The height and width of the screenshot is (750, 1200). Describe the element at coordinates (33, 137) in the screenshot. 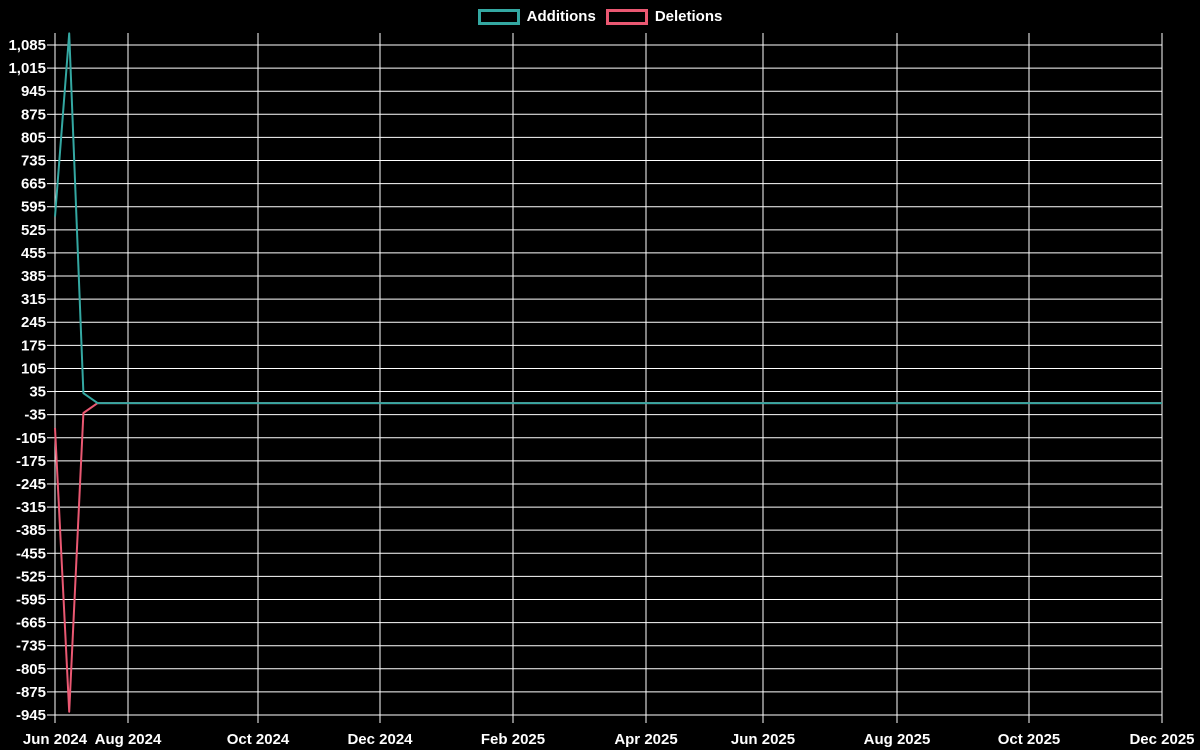

I see `y-tick-label: 805` at that location.